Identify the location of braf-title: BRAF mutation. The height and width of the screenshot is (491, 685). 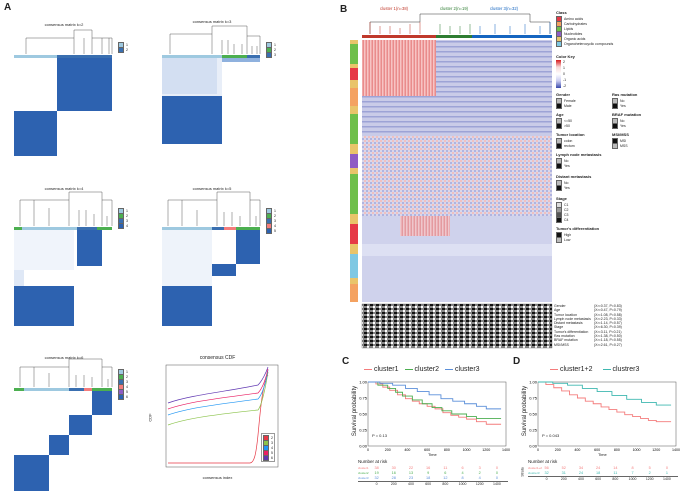
(627, 114).